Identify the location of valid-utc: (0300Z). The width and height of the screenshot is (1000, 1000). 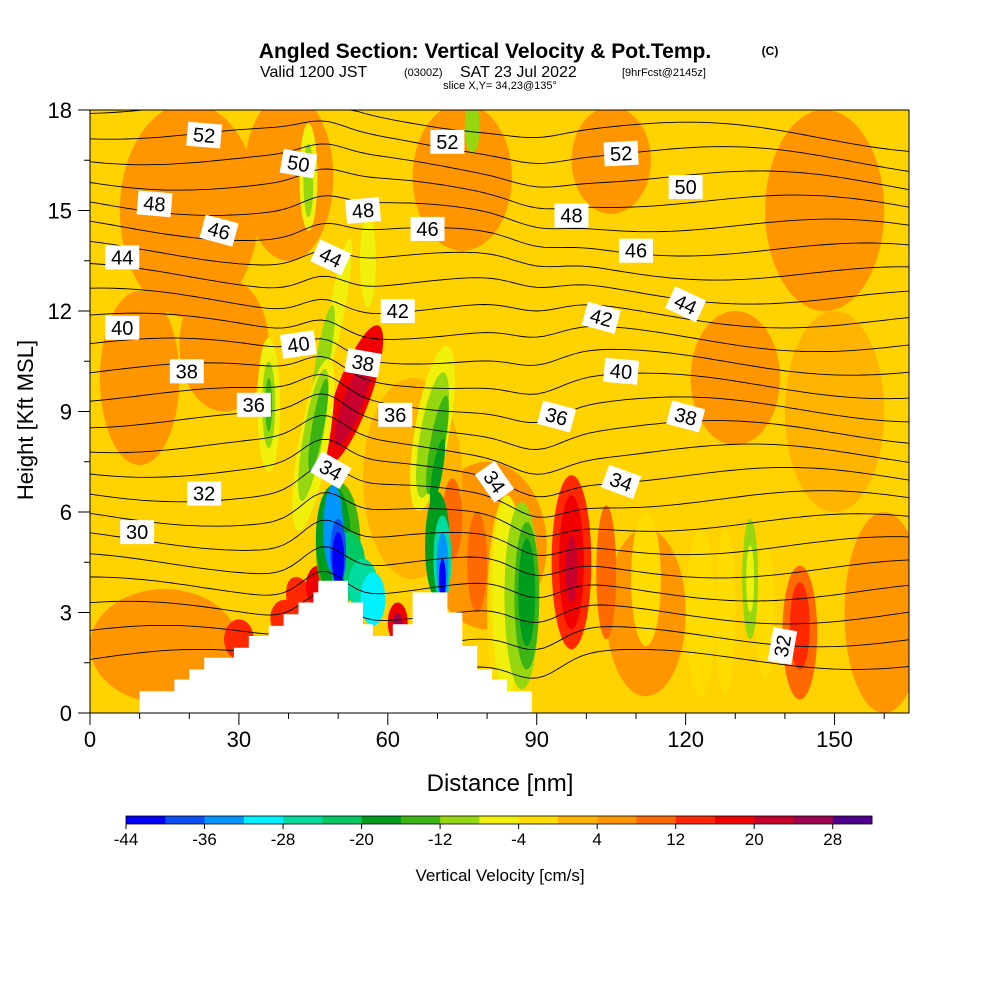
(423, 73).